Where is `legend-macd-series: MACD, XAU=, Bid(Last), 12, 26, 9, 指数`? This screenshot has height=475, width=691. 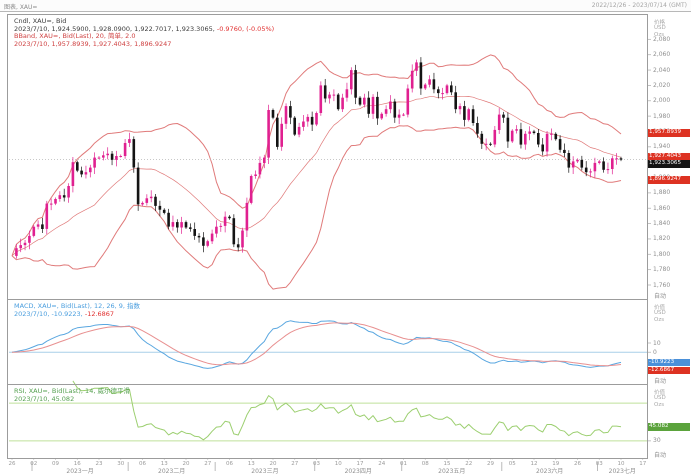 legend-macd-series: MACD, XAU=, Bid(Last), 12, 26, 9, 指数 is located at coordinates (77, 306).